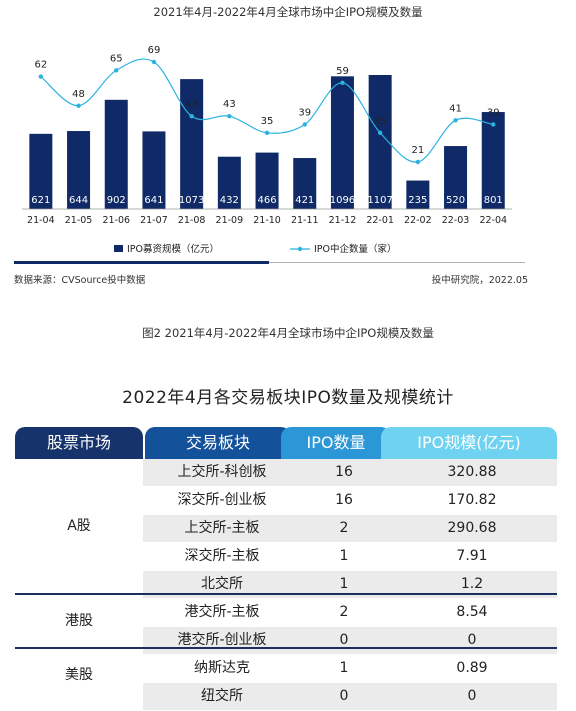 This screenshot has height=711, width=576. I want to click on size-cell: 0.89, so click(472, 668).